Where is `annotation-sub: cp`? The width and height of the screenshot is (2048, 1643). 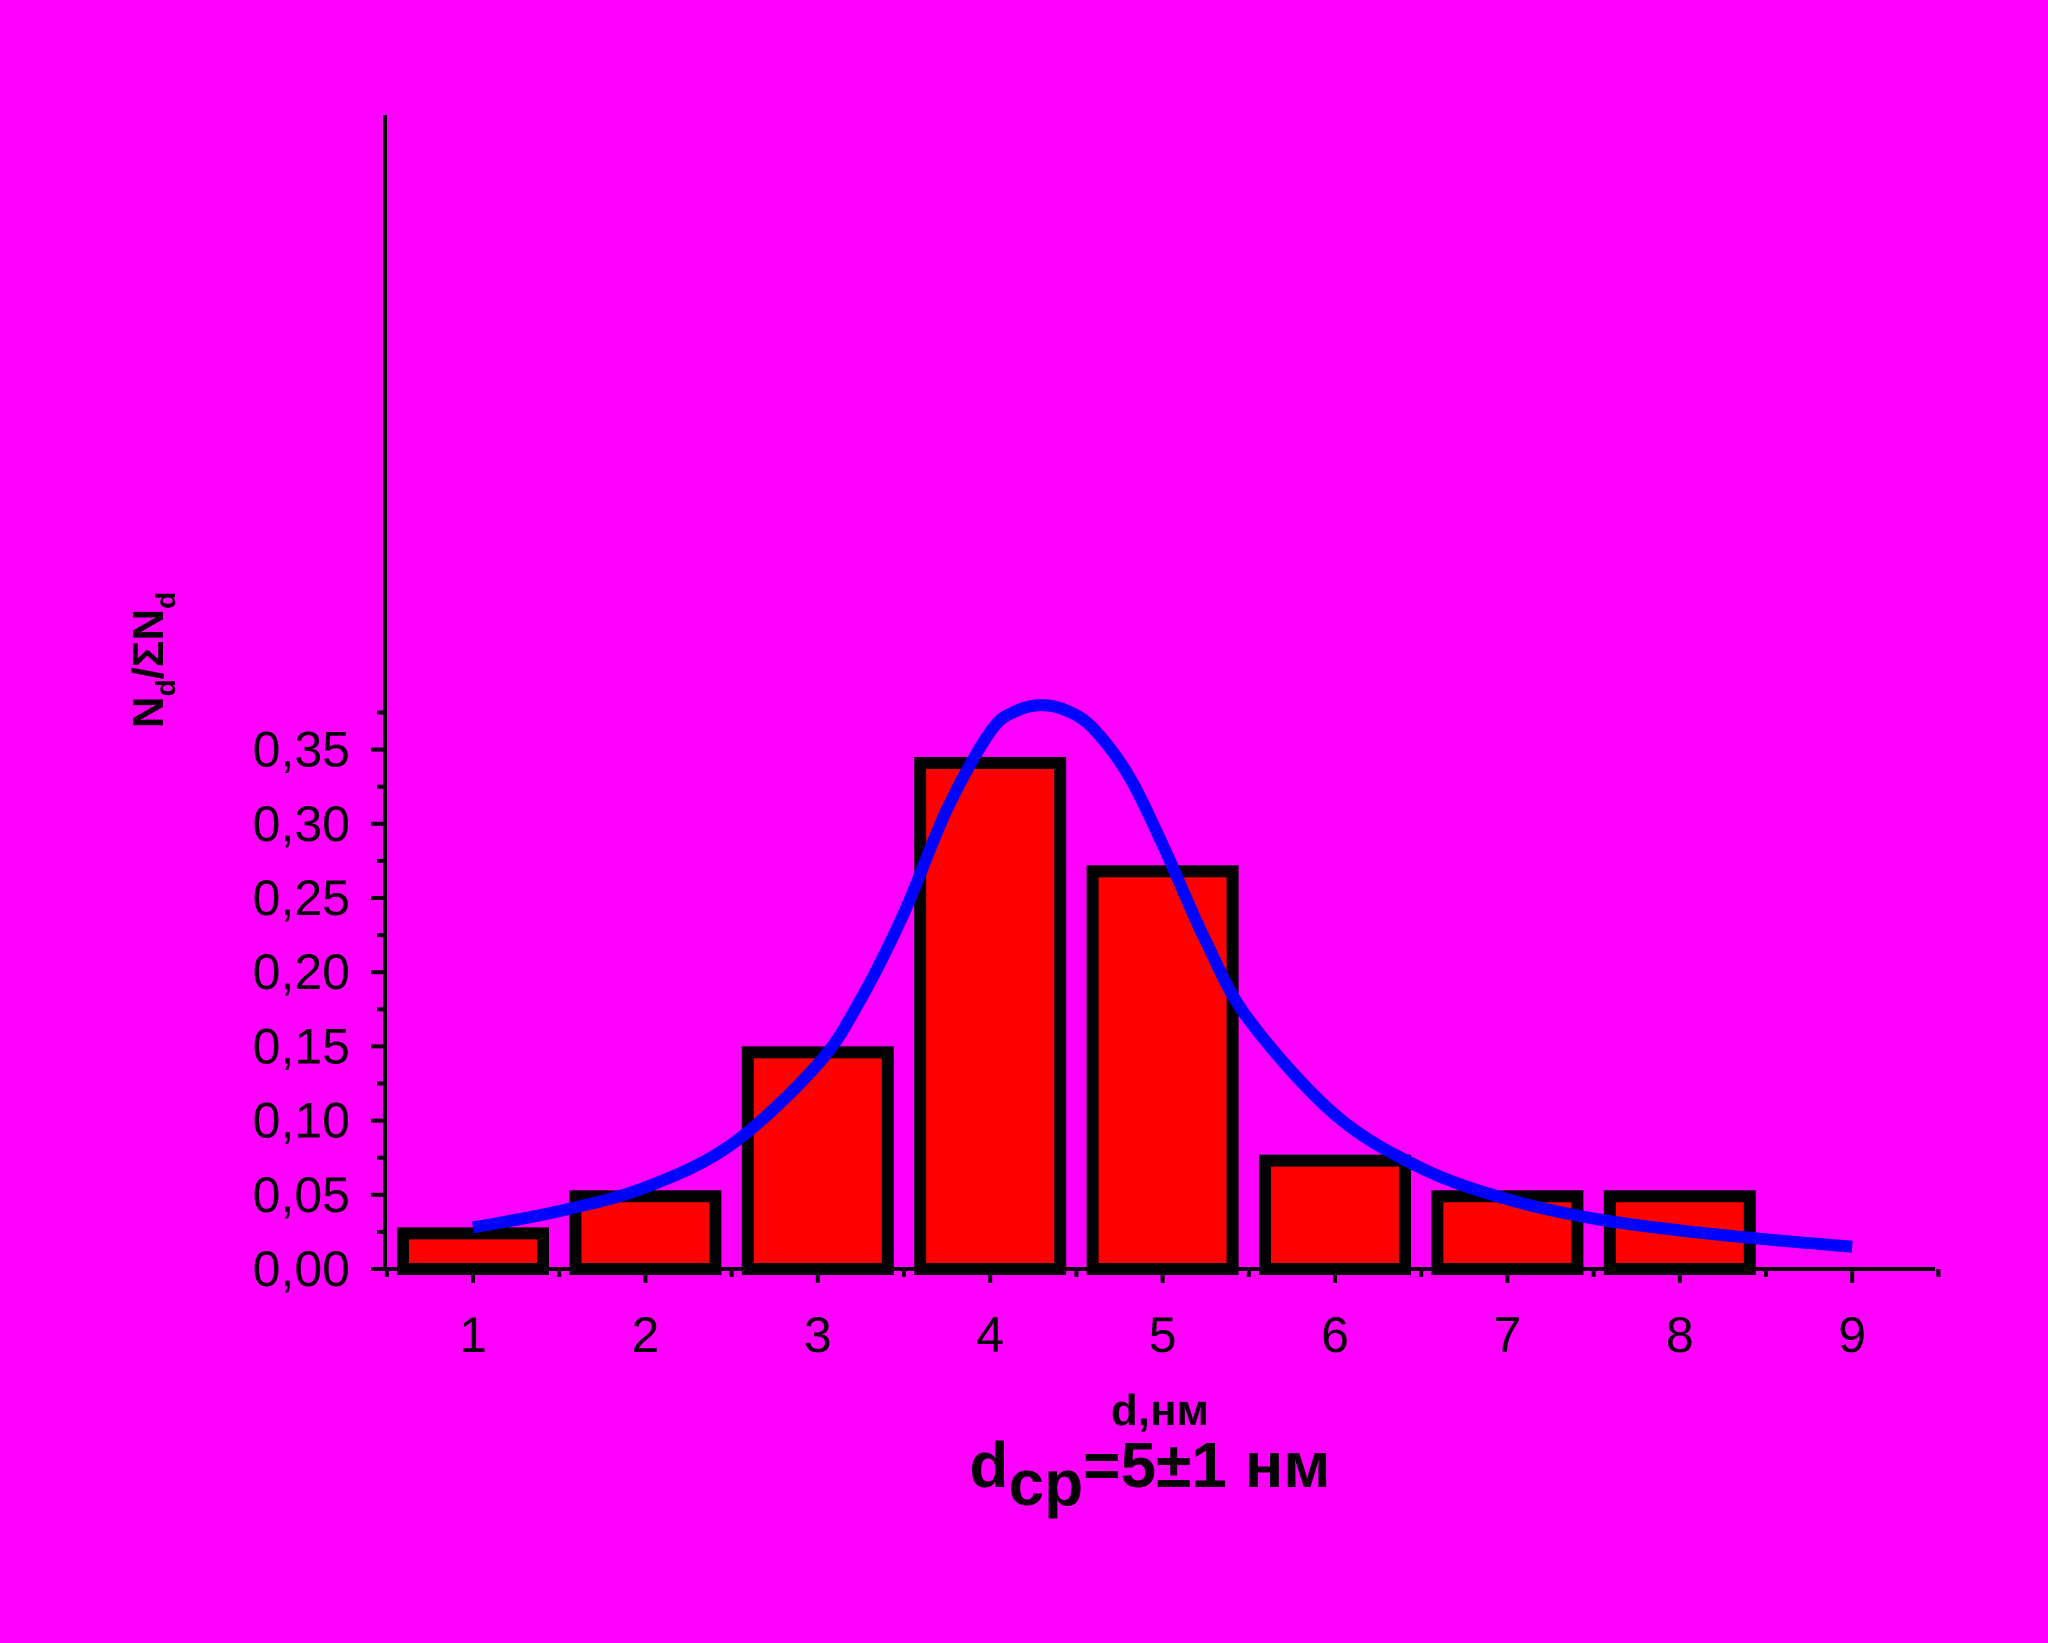
annotation-sub: cp is located at coordinates (1045, 1483).